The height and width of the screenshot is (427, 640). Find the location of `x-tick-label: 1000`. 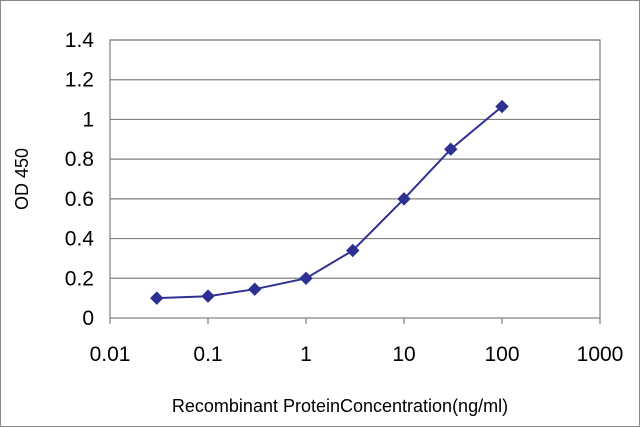

x-tick-label: 1000 is located at coordinates (600, 354).